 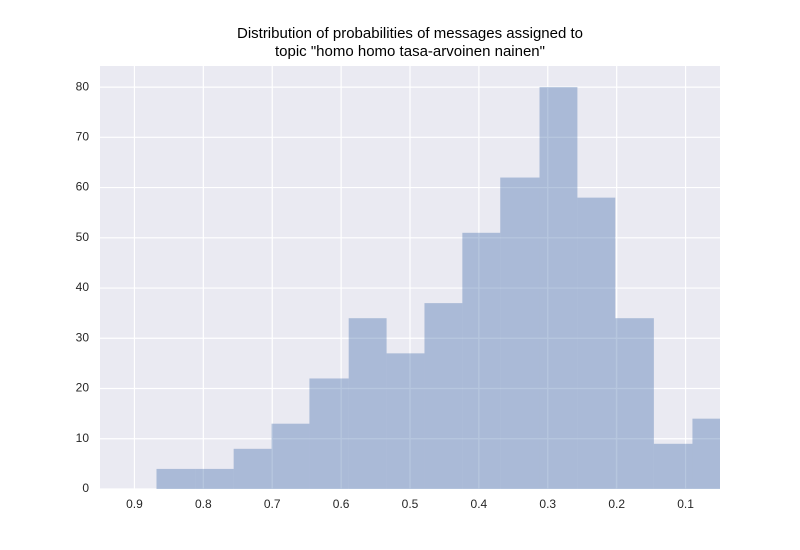 I want to click on x-tick-label: 0.7, so click(x=272, y=504).